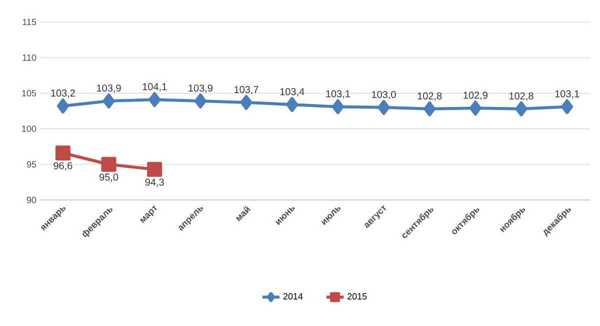 Image resolution: width=600 pixels, height=326 pixels. Describe the element at coordinates (31, 200) in the screenshot. I see `y-tick-label: 90` at that location.